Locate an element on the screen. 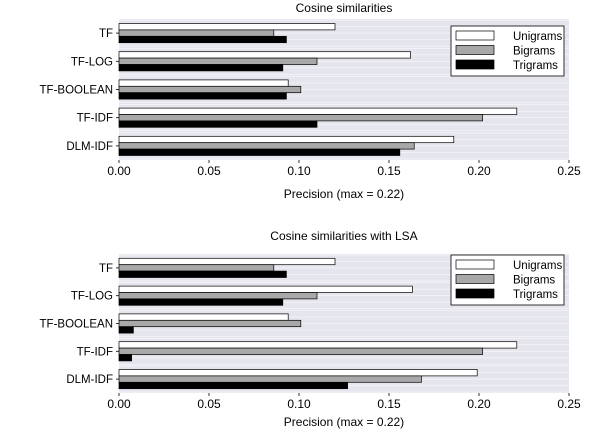 The height and width of the screenshot is (441, 599). chart-title: Cosine similarities with LSA is located at coordinates (343, 236).